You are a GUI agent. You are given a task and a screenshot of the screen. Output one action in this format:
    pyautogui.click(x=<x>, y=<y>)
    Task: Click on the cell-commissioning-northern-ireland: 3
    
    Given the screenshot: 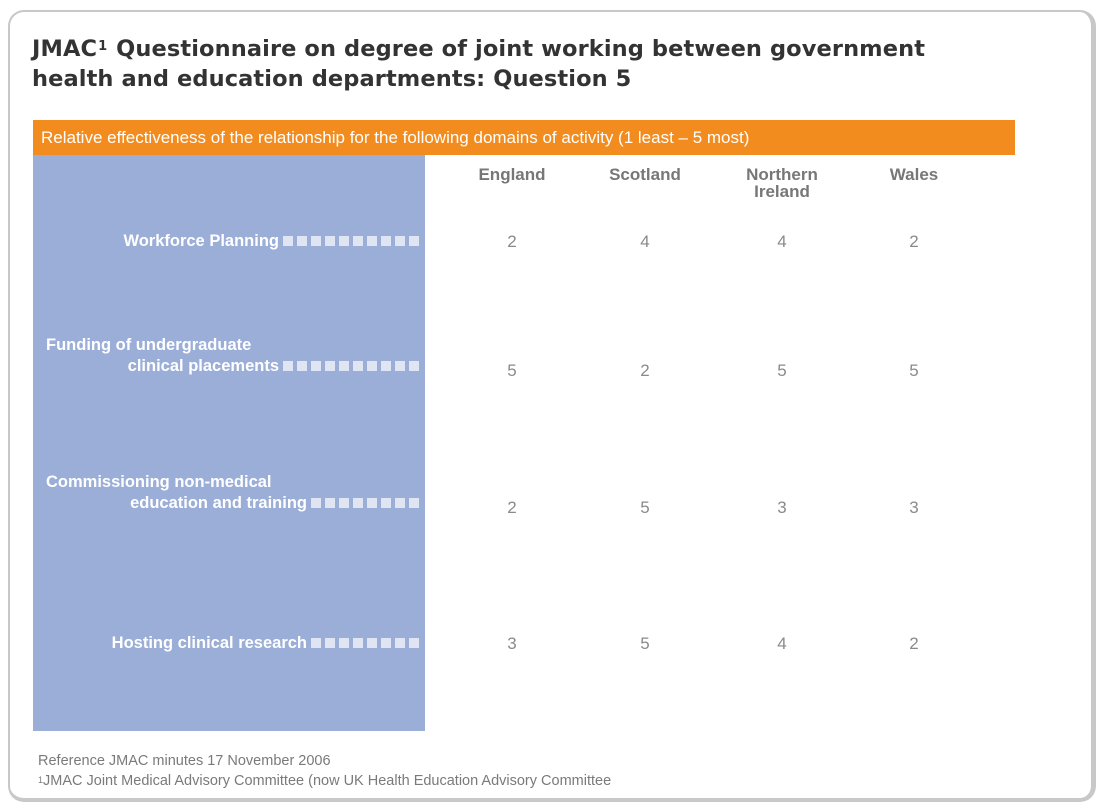 What is the action you would take?
    pyautogui.click(x=782, y=507)
    